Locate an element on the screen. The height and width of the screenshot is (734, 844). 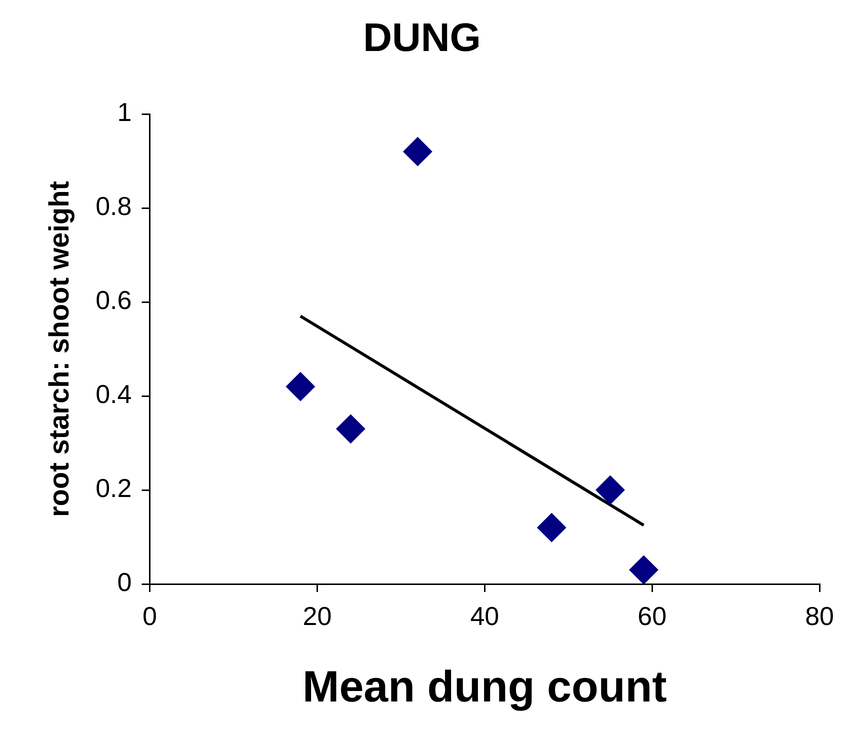
x-tick-label: 40 is located at coordinates (485, 615).